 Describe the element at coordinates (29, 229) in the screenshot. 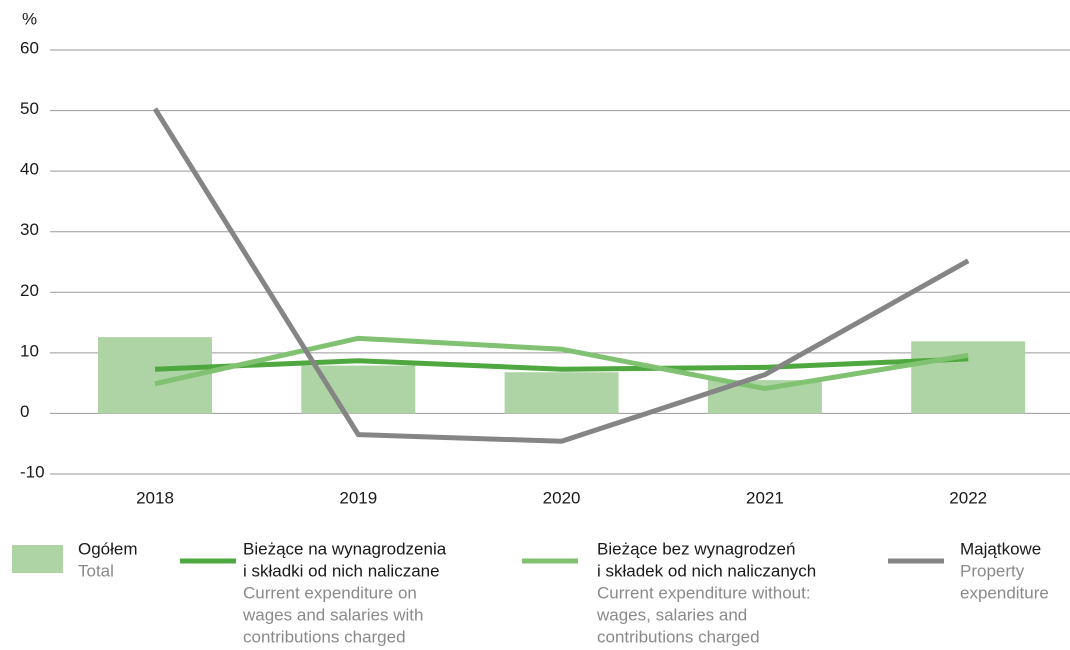

I see `y-tick-label: 30` at that location.